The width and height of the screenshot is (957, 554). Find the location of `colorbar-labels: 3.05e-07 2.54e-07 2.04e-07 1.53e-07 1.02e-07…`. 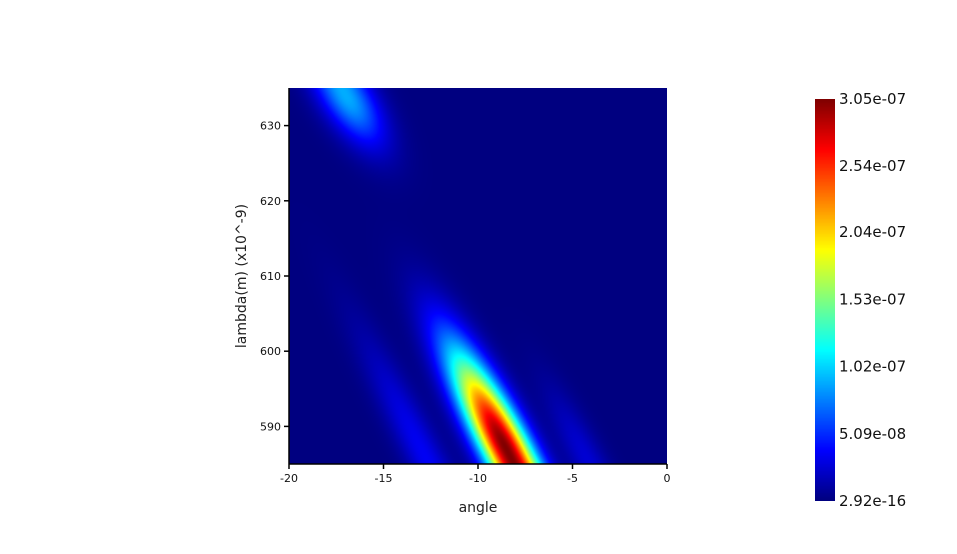

colorbar-labels: 3.05e-07 2.54e-07 2.04e-07 1.53e-07 1.02e-07… is located at coordinates (872, 300).